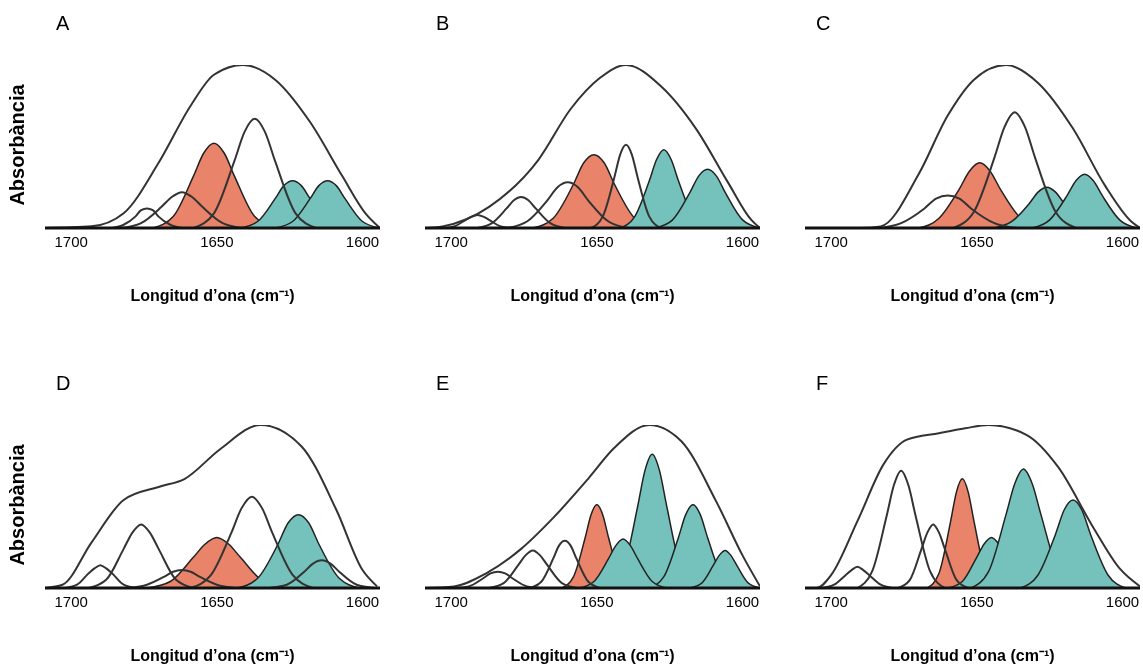  Describe the element at coordinates (443, 23) in the screenshot. I see `chart-title: B` at that location.